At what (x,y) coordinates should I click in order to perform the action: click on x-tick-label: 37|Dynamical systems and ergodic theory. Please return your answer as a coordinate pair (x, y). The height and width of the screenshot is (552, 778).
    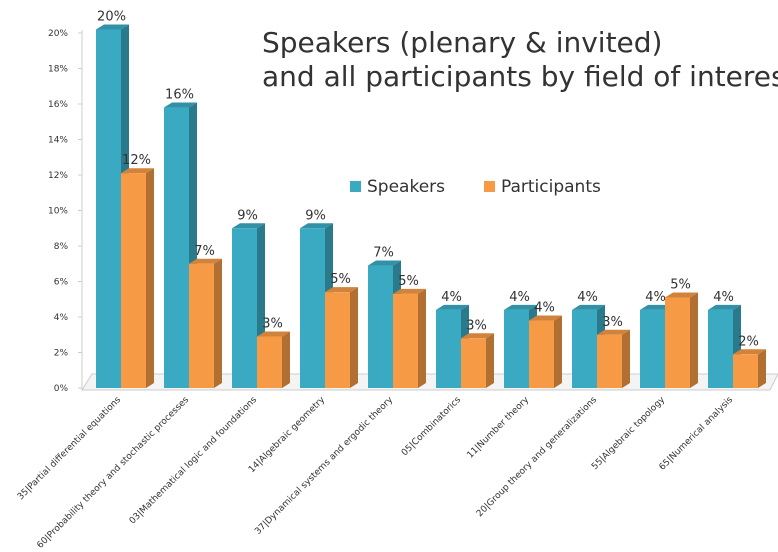
    Looking at the image, I should click on (324, 466).